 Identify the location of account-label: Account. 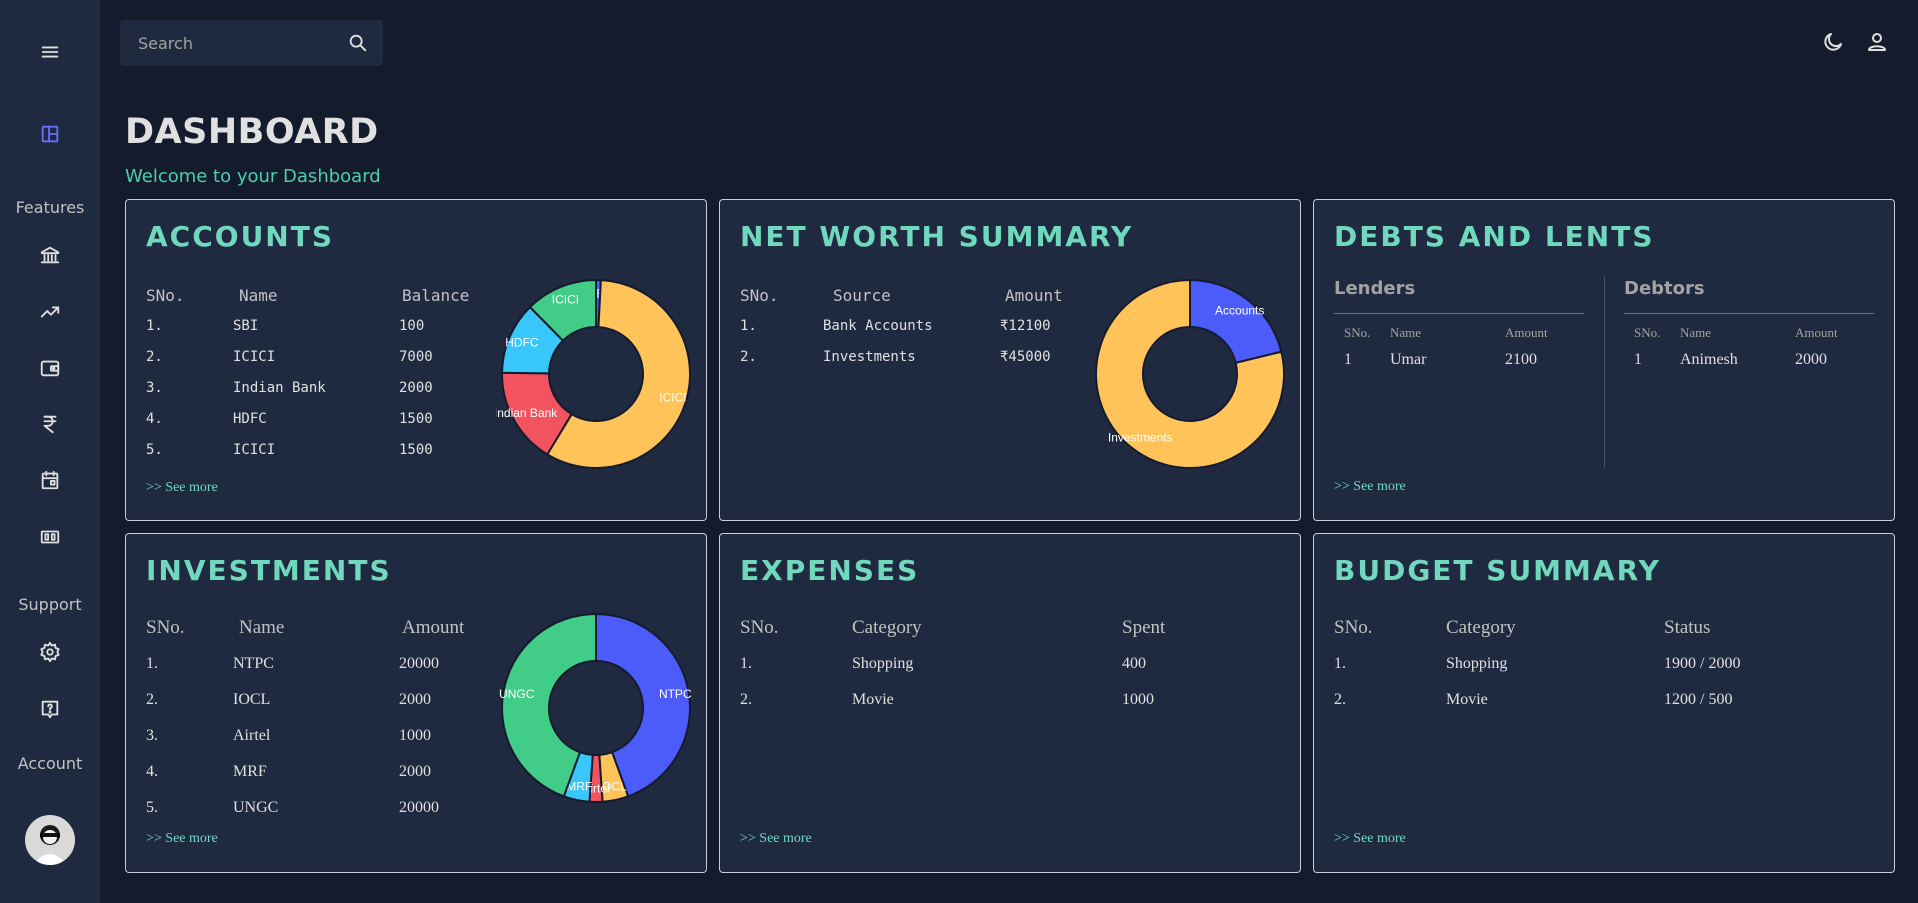
(50, 763).